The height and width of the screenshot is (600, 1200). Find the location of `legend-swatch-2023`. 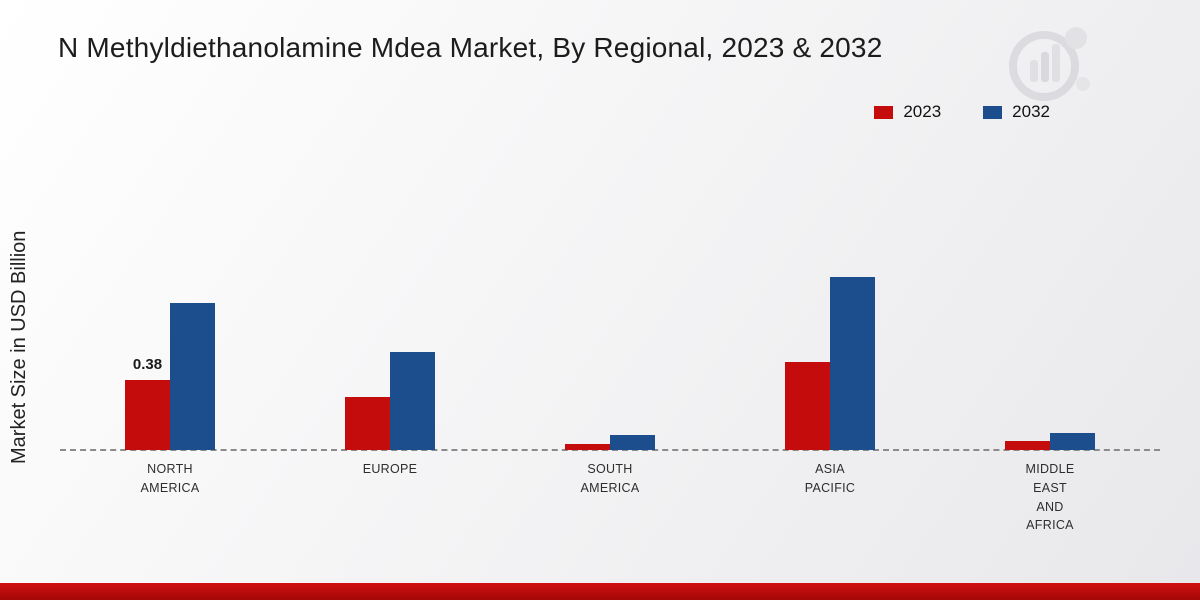

legend-swatch-2023 is located at coordinates (884, 112).